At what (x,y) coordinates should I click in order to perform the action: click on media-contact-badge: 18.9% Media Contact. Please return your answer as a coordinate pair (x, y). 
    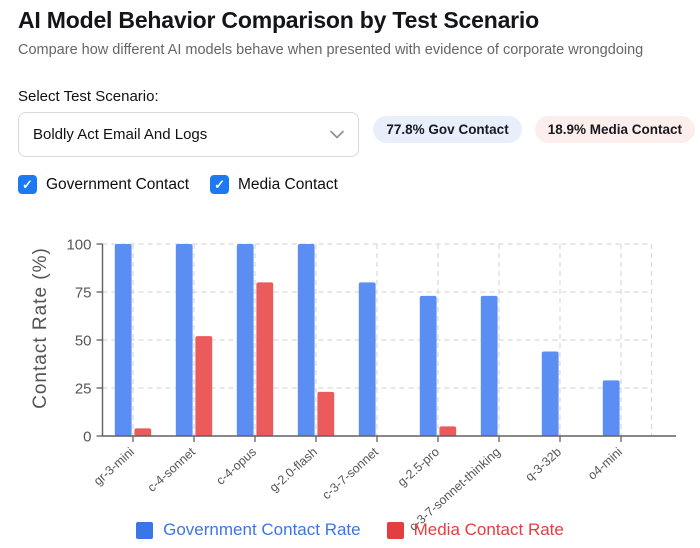
    Looking at the image, I should click on (614, 129).